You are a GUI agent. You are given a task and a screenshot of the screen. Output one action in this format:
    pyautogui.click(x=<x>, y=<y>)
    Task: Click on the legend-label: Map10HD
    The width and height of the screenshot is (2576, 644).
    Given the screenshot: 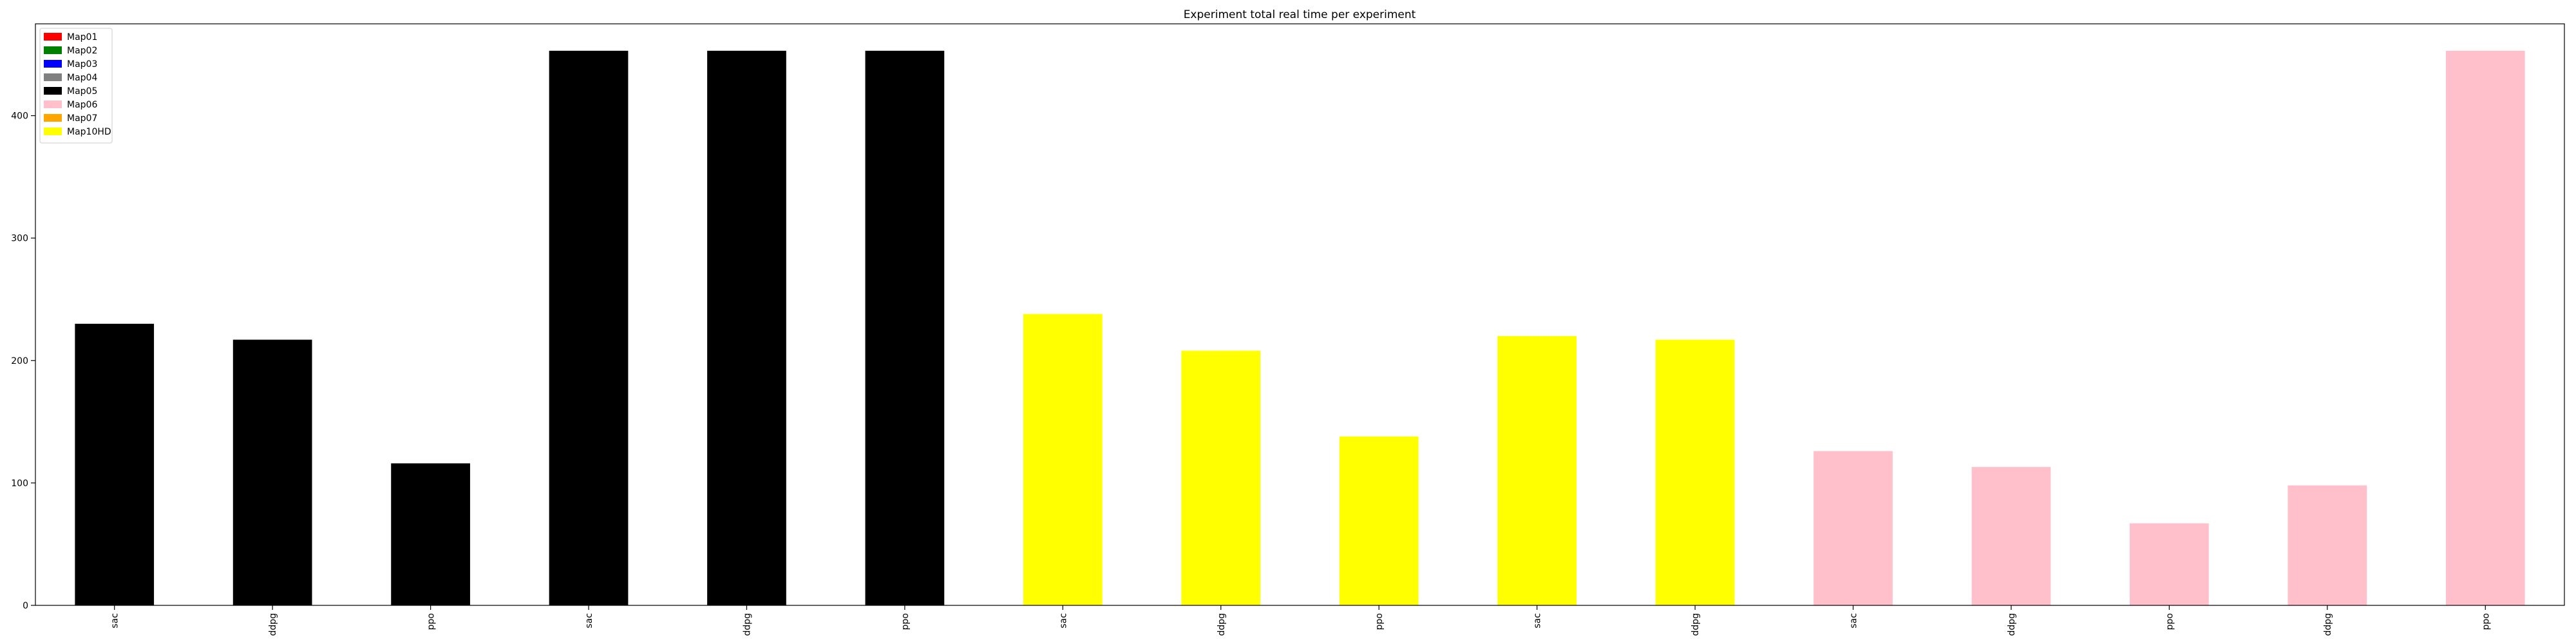 What is the action you would take?
    pyautogui.click(x=89, y=132)
    